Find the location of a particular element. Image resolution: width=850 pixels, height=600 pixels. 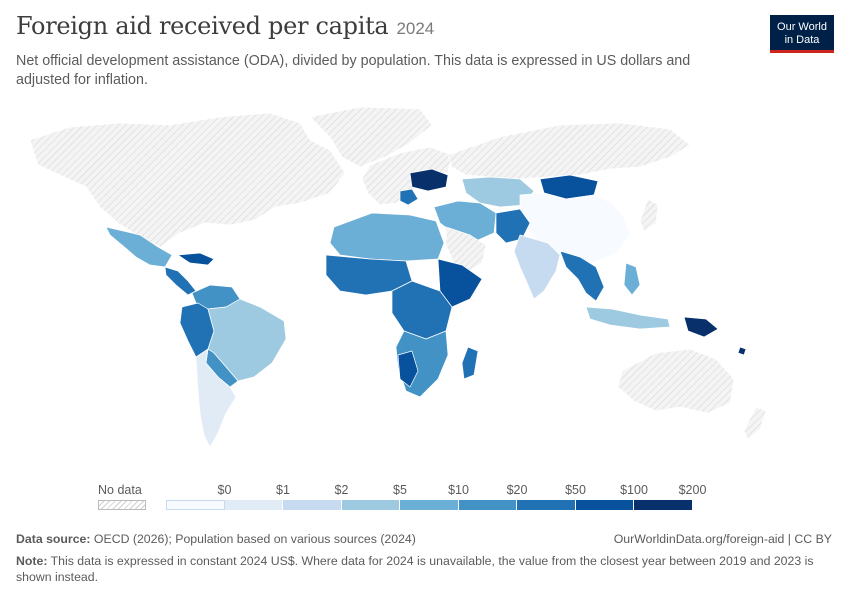

legend-tick-label: $50 is located at coordinates (575, 490).